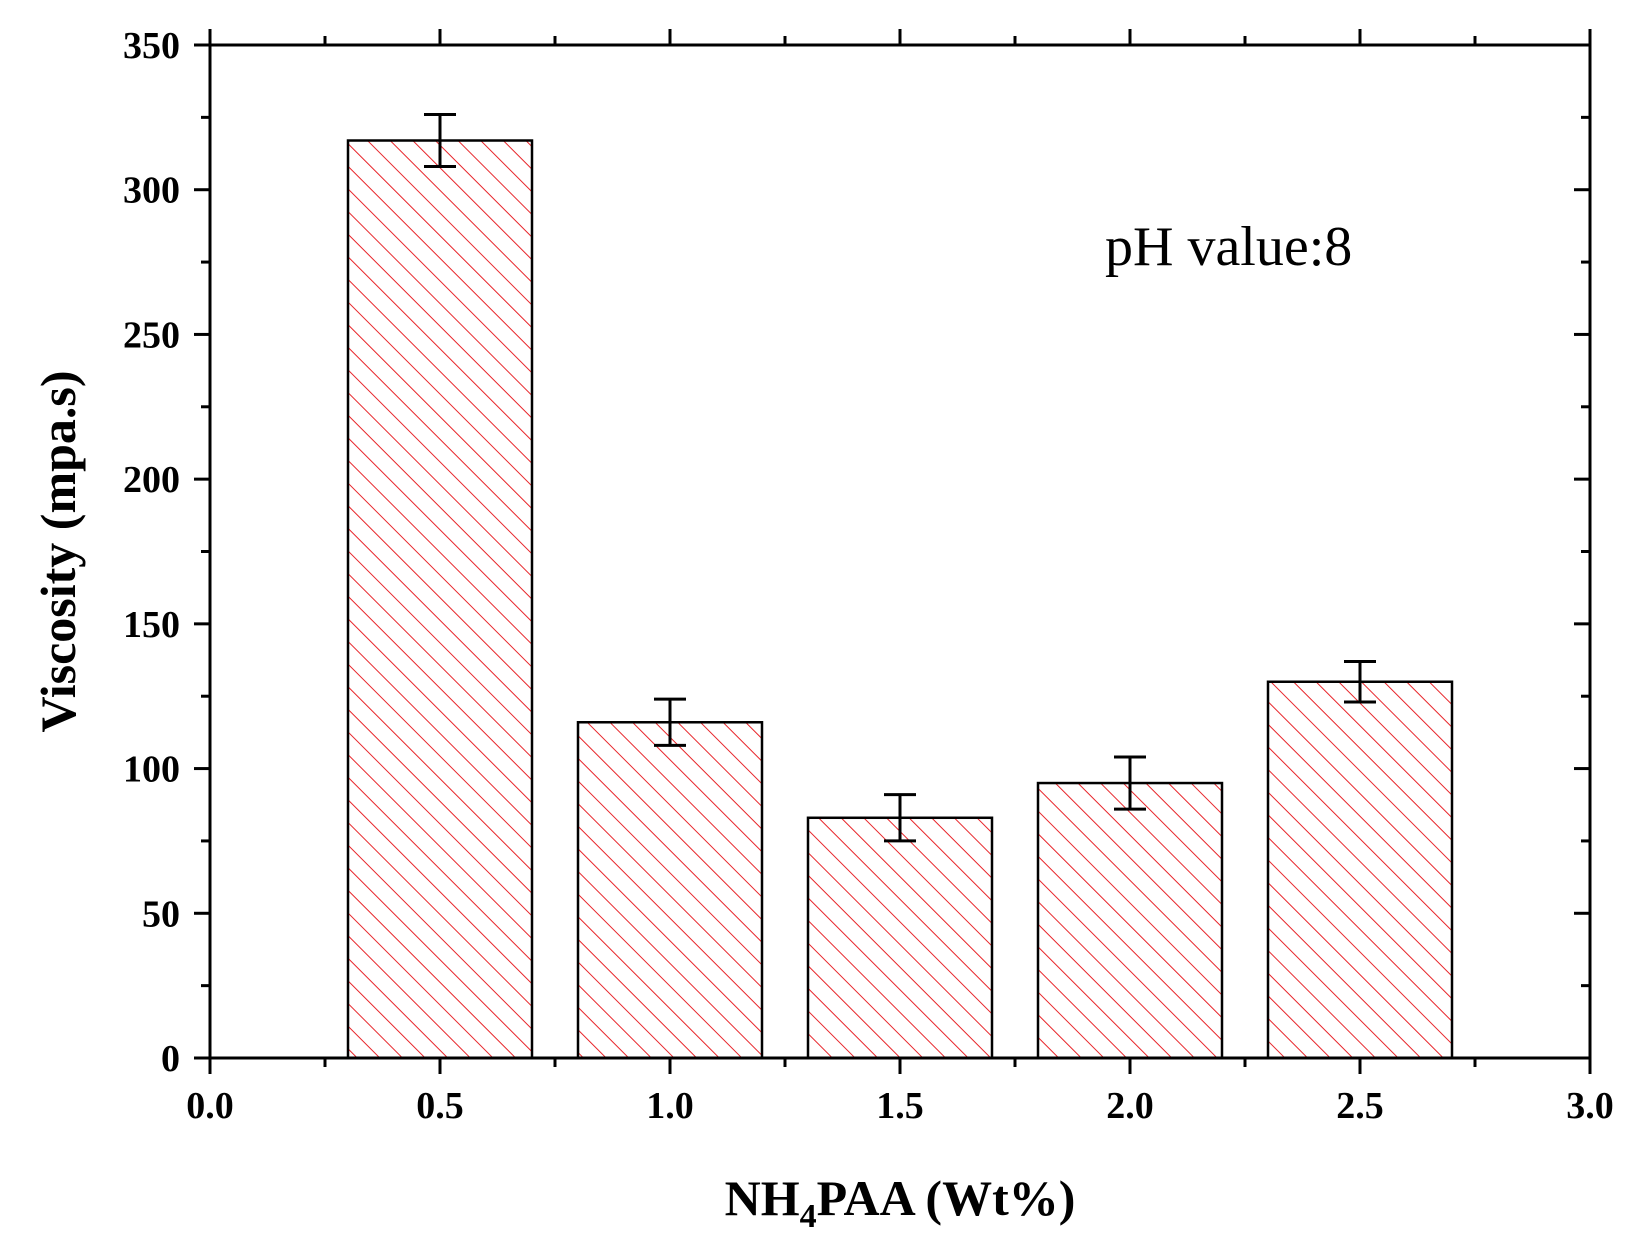 This screenshot has width=1630, height=1255. What do you see at coordinates (1130, 1106) in the screenshot?
I see `x-tick-label: 2.0` at bounding box center [1130, 1106].